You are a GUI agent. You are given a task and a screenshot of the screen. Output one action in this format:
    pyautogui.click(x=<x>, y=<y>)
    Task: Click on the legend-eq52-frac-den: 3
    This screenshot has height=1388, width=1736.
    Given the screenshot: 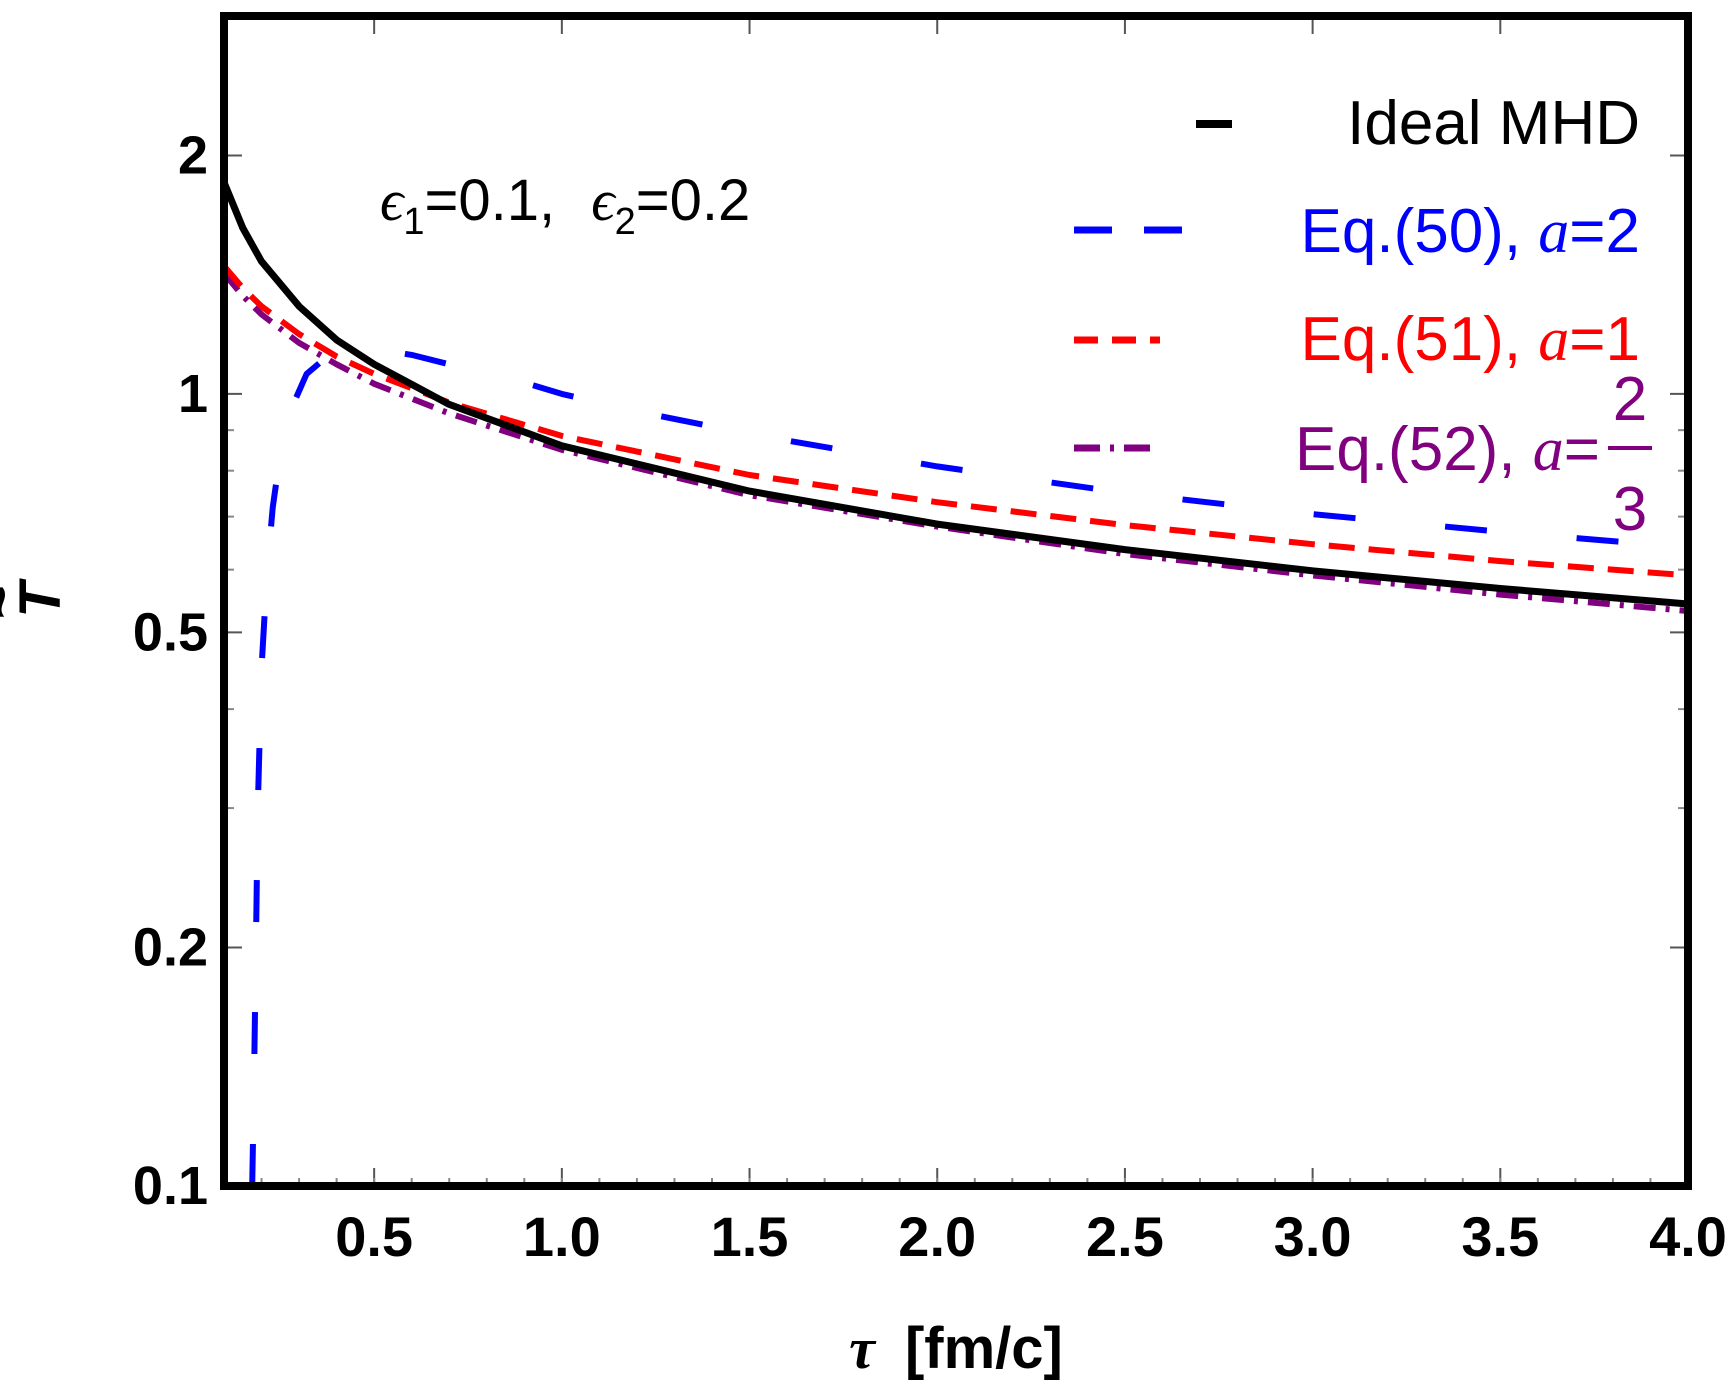 What is the action you would take?
    pyautogui.click(x=1630, y=509)
    